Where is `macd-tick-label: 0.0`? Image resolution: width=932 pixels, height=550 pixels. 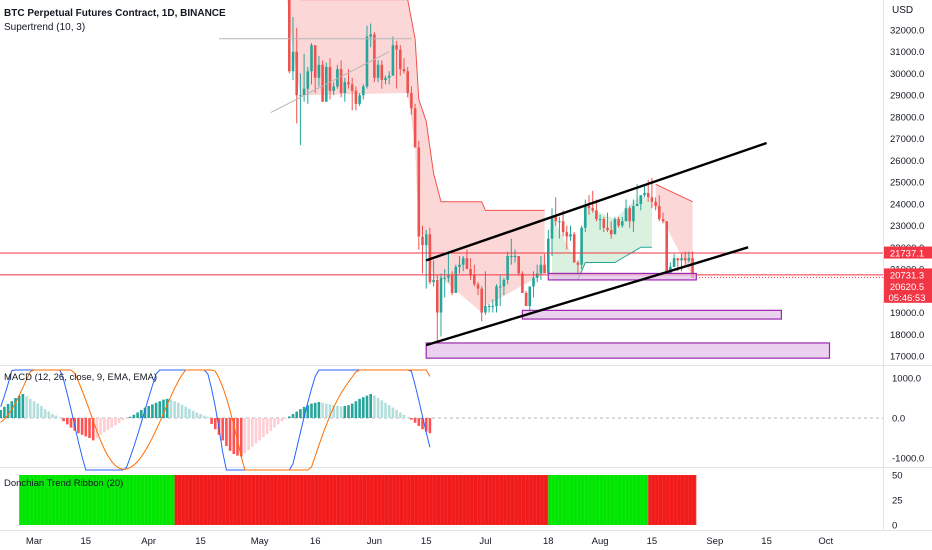 macd-tick-label: 0.0 is located at coordinates (898, 419).